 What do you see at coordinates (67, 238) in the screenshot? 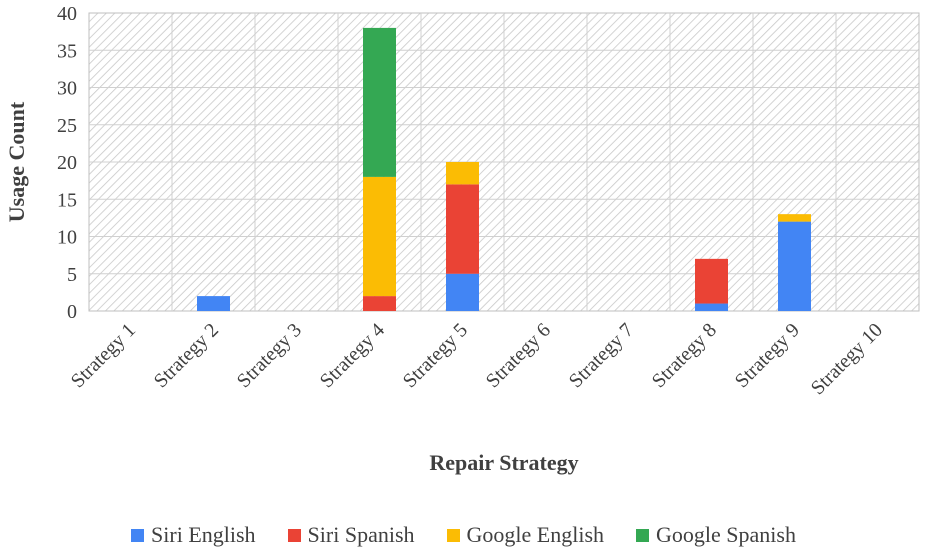
I see `y-tick-label: 10` at bounding box center [67, 238].